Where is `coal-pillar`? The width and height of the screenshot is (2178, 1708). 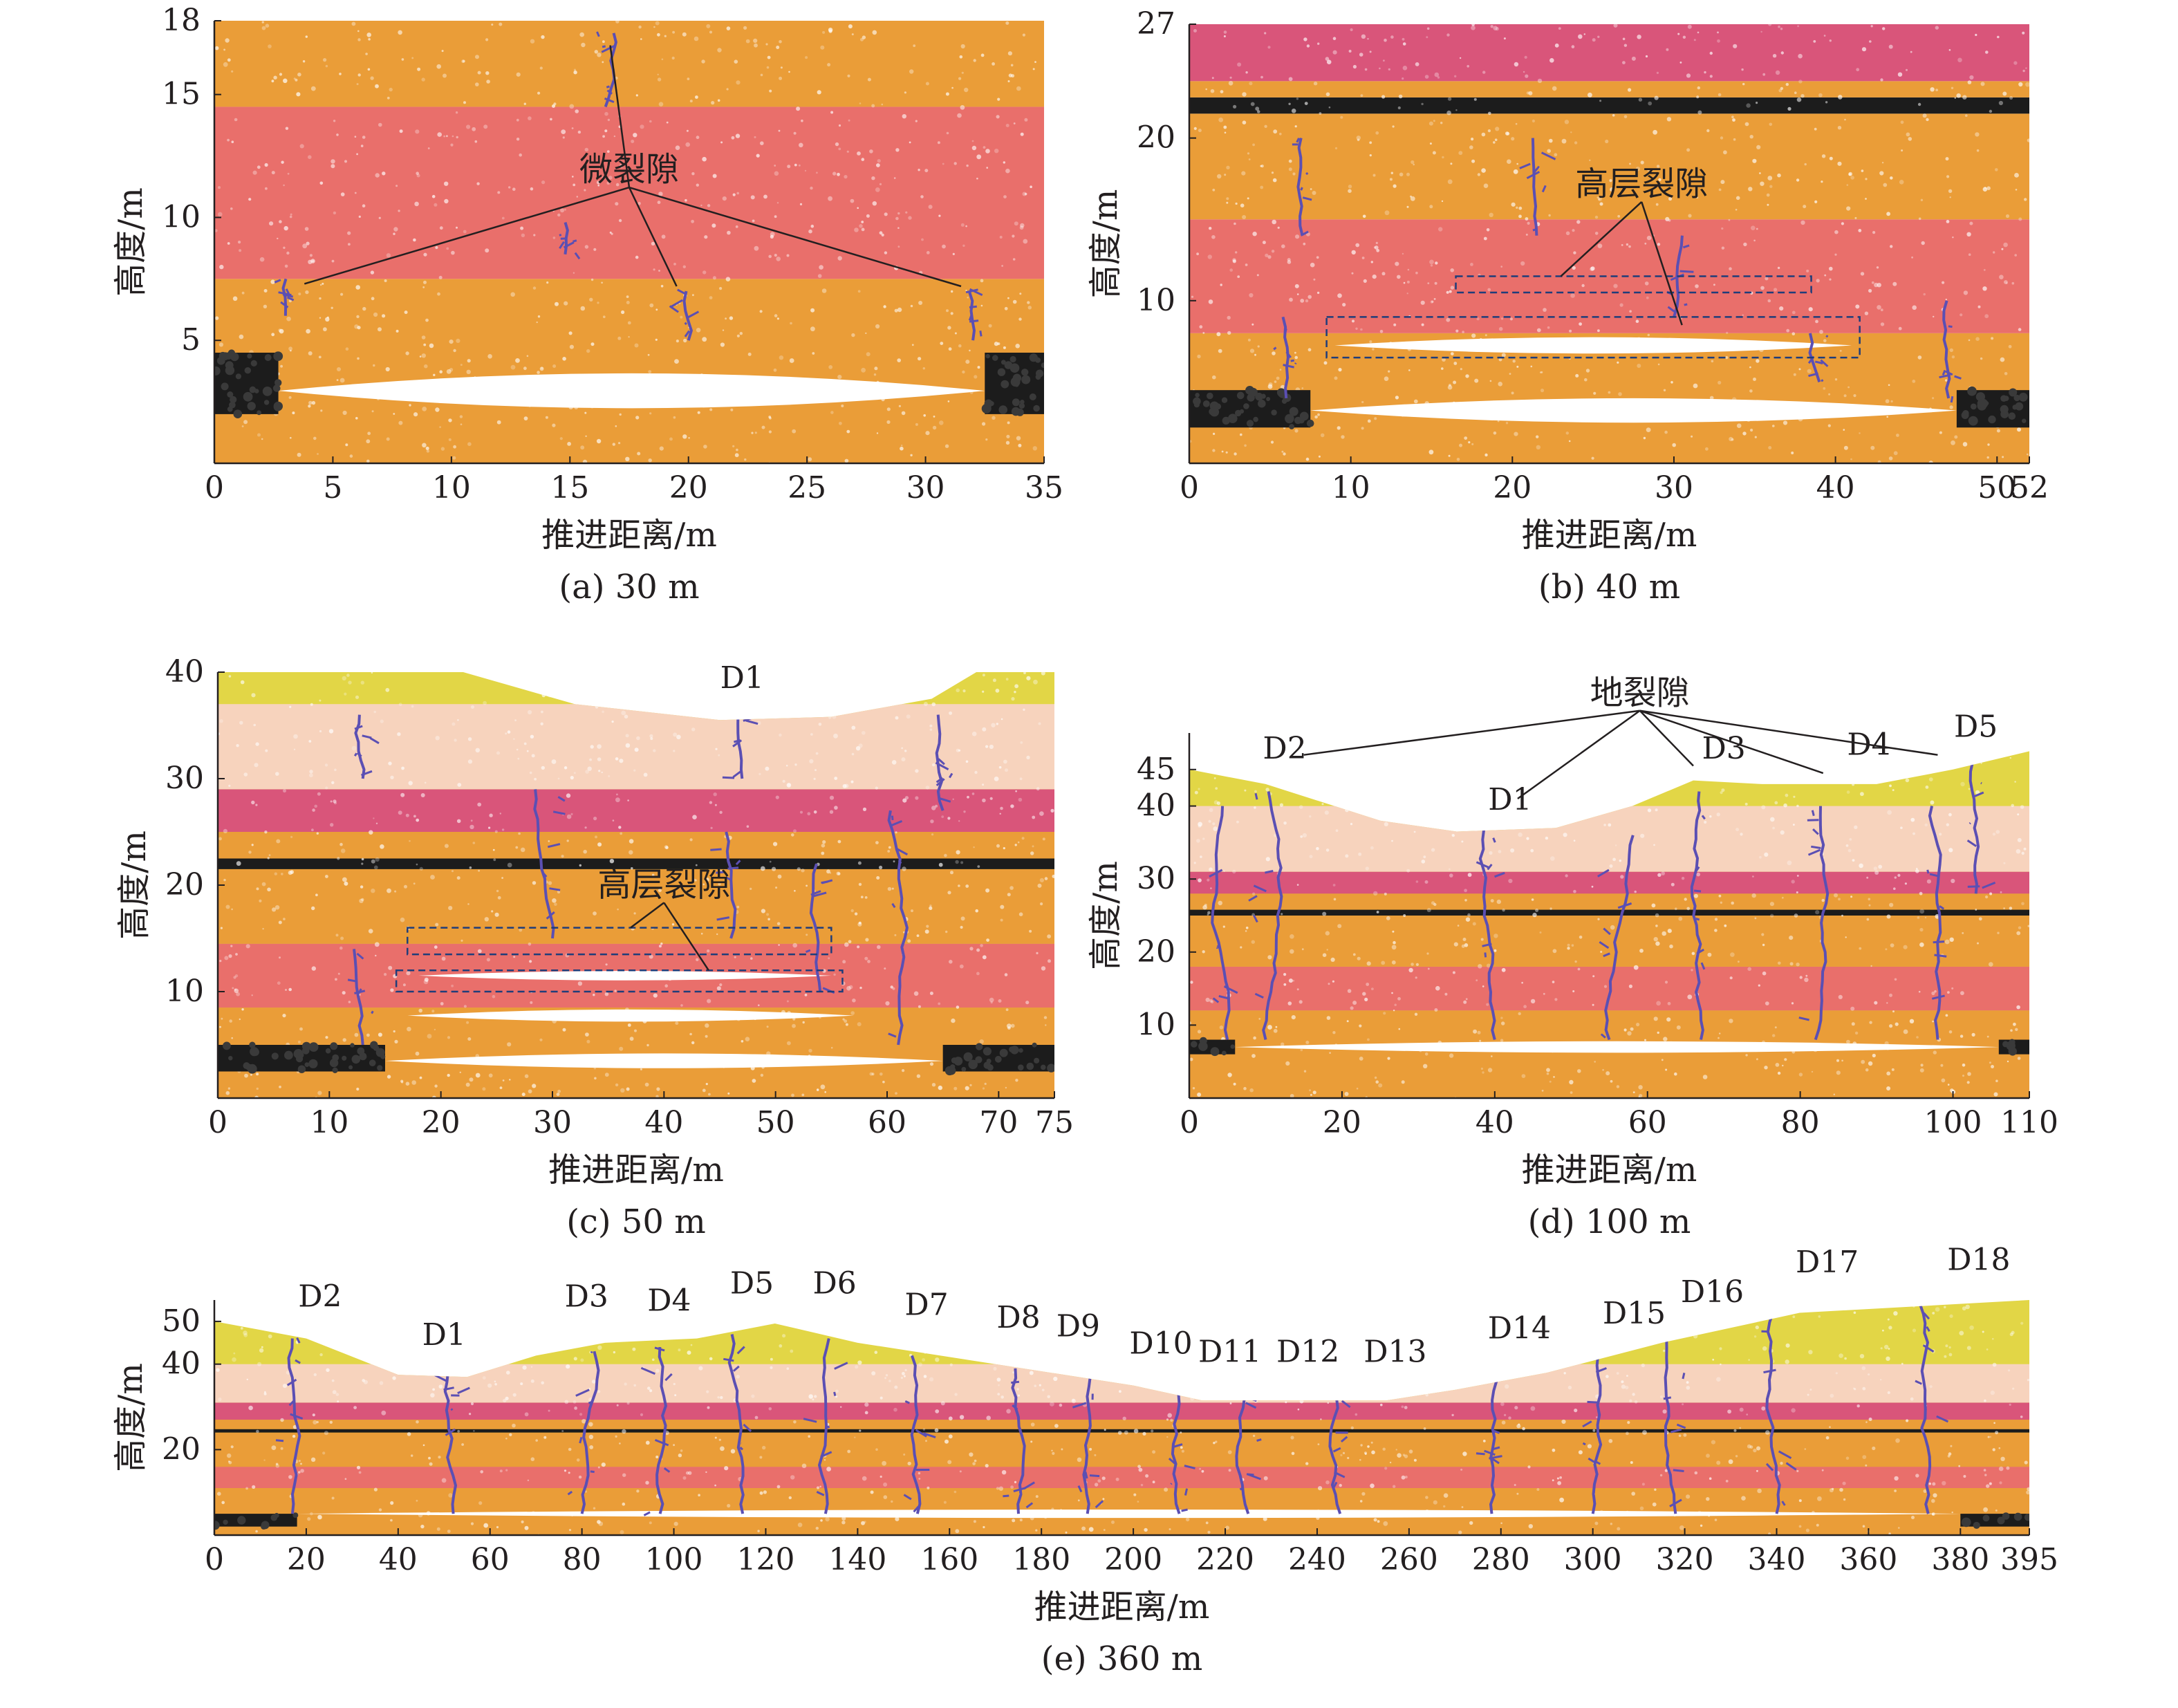
coal-pillar is located at coordinates (248, 383).